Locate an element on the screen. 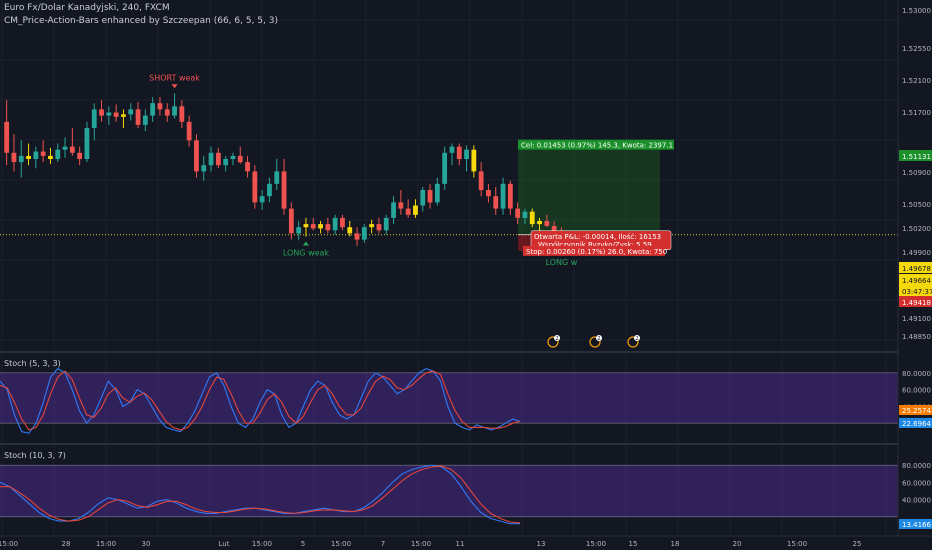 The width and height of the screenshot is (932, 550). time-tick: 30 is located at coordinates (146, 544).